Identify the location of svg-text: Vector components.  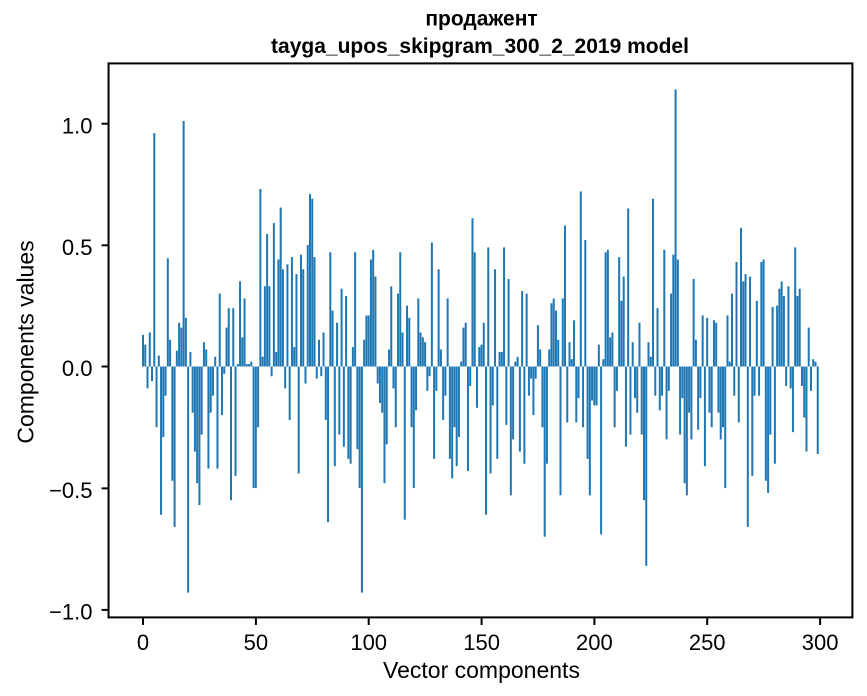
(481, 670).